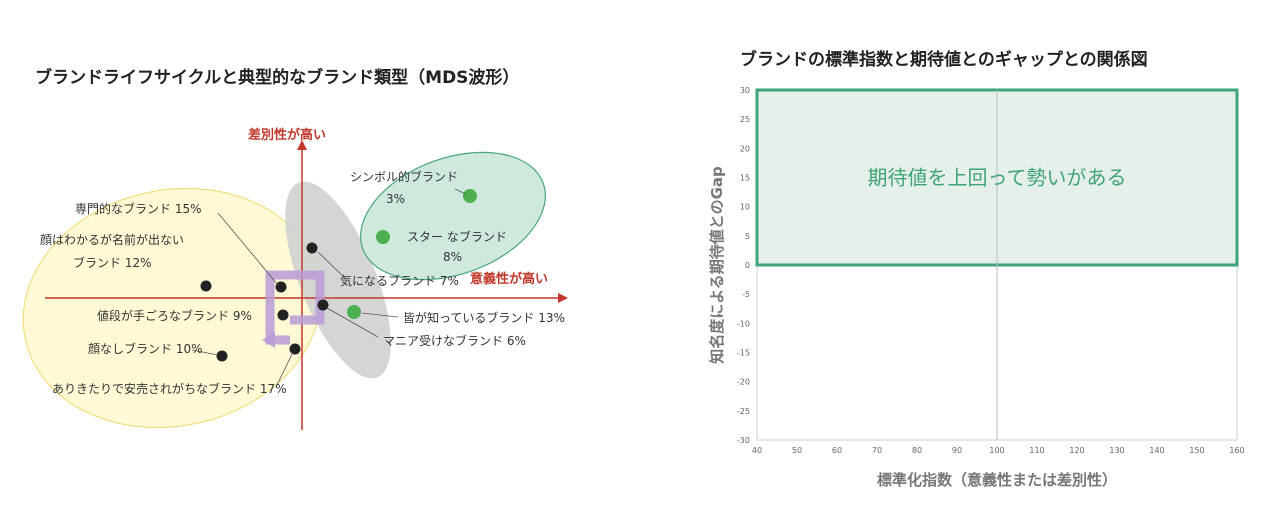 This screenshot has height=513, width=1280. Describe the element at coordinates (745, 178) in the screenshot. I see `y-tick-label: 15` at that location.